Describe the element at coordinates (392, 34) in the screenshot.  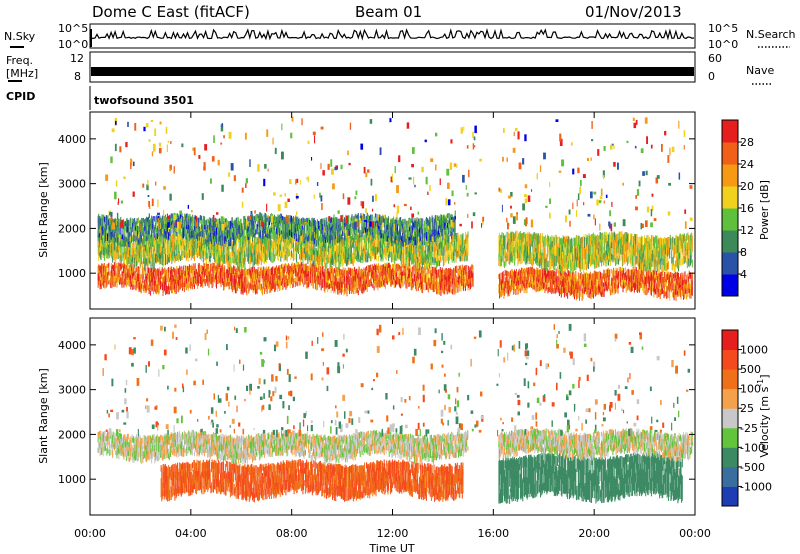
I see `nsky-line` at that location.